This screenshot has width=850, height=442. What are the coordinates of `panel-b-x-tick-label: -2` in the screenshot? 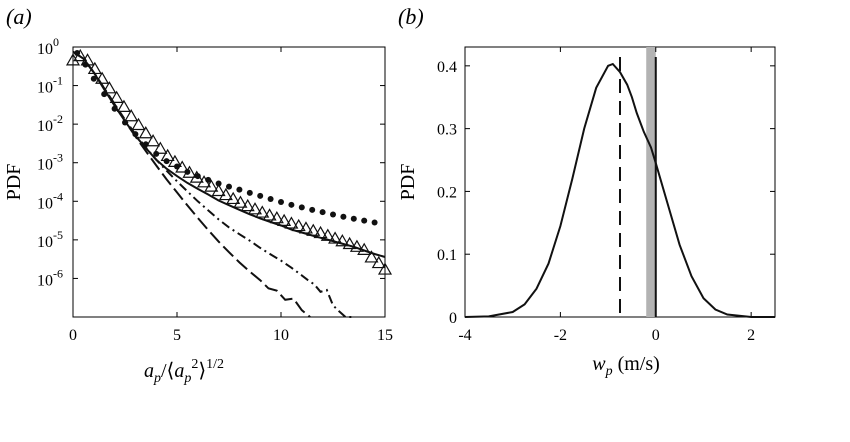 It's located at (560, 335).